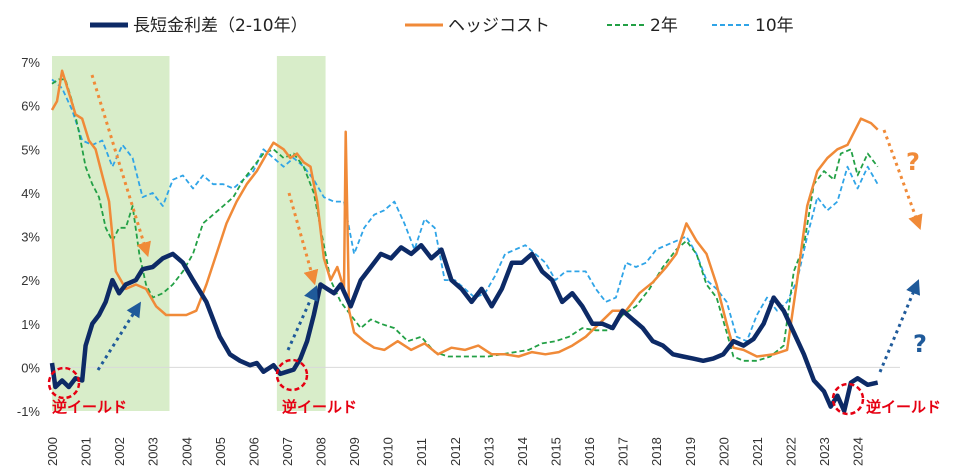  Describe the element at coordinates (354, 451) in the screenshot. I see `x-tick-label: 2009` at that location.